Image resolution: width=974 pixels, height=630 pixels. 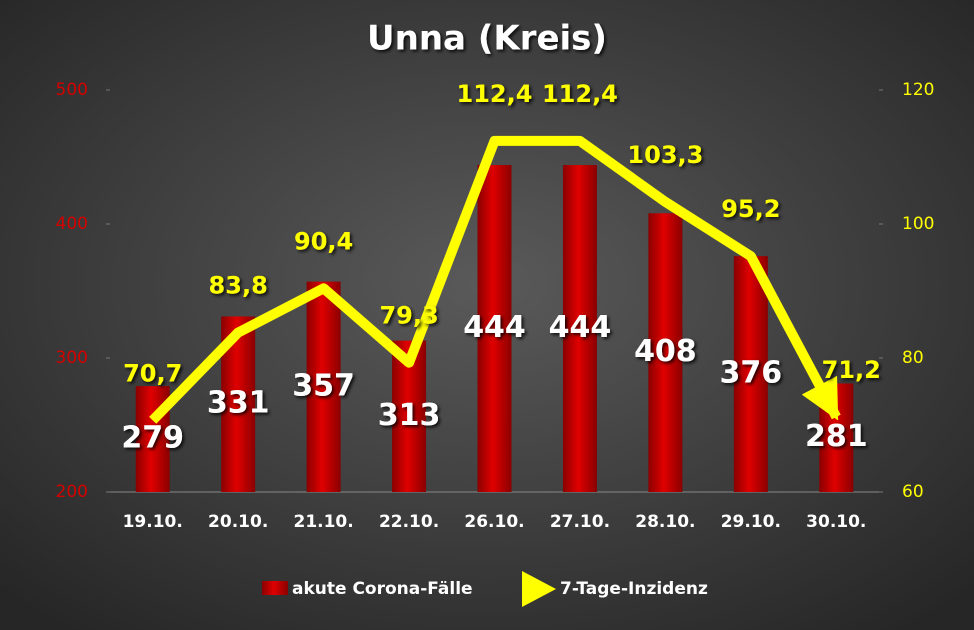 What do you see at coordinates (409, 522) in the screenshot?
I see `x-tick-label: 22.10.` at bounding box center [409, 522].